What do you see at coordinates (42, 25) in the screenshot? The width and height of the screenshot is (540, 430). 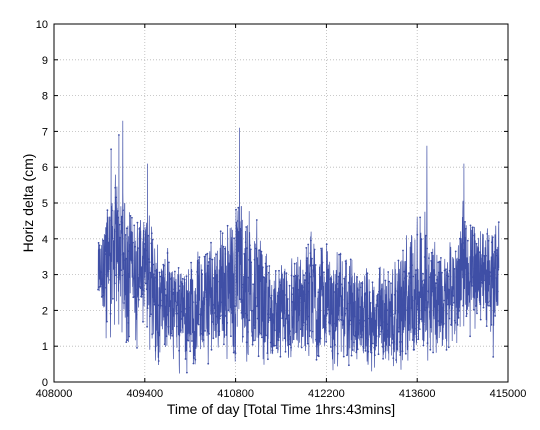 I see `y-tick-label: 10` at bounding box center [42, 25].